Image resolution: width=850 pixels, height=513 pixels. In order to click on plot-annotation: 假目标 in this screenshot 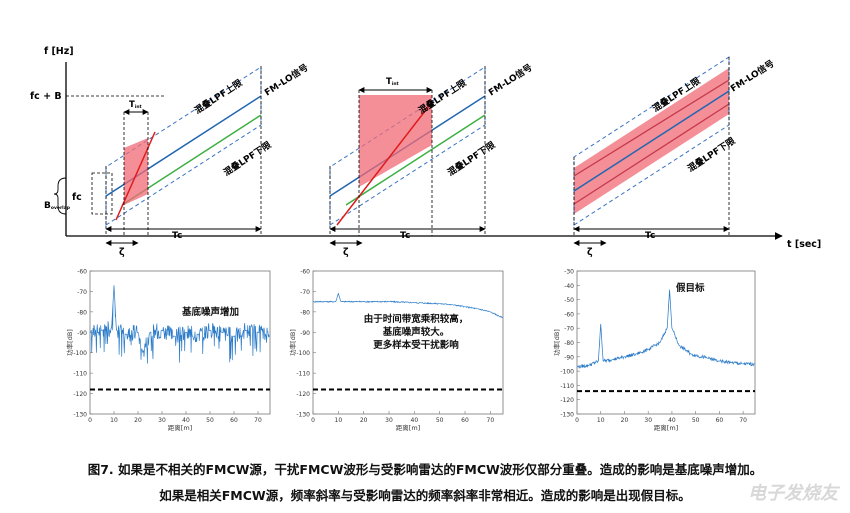, I will do `click(690, 288)`.